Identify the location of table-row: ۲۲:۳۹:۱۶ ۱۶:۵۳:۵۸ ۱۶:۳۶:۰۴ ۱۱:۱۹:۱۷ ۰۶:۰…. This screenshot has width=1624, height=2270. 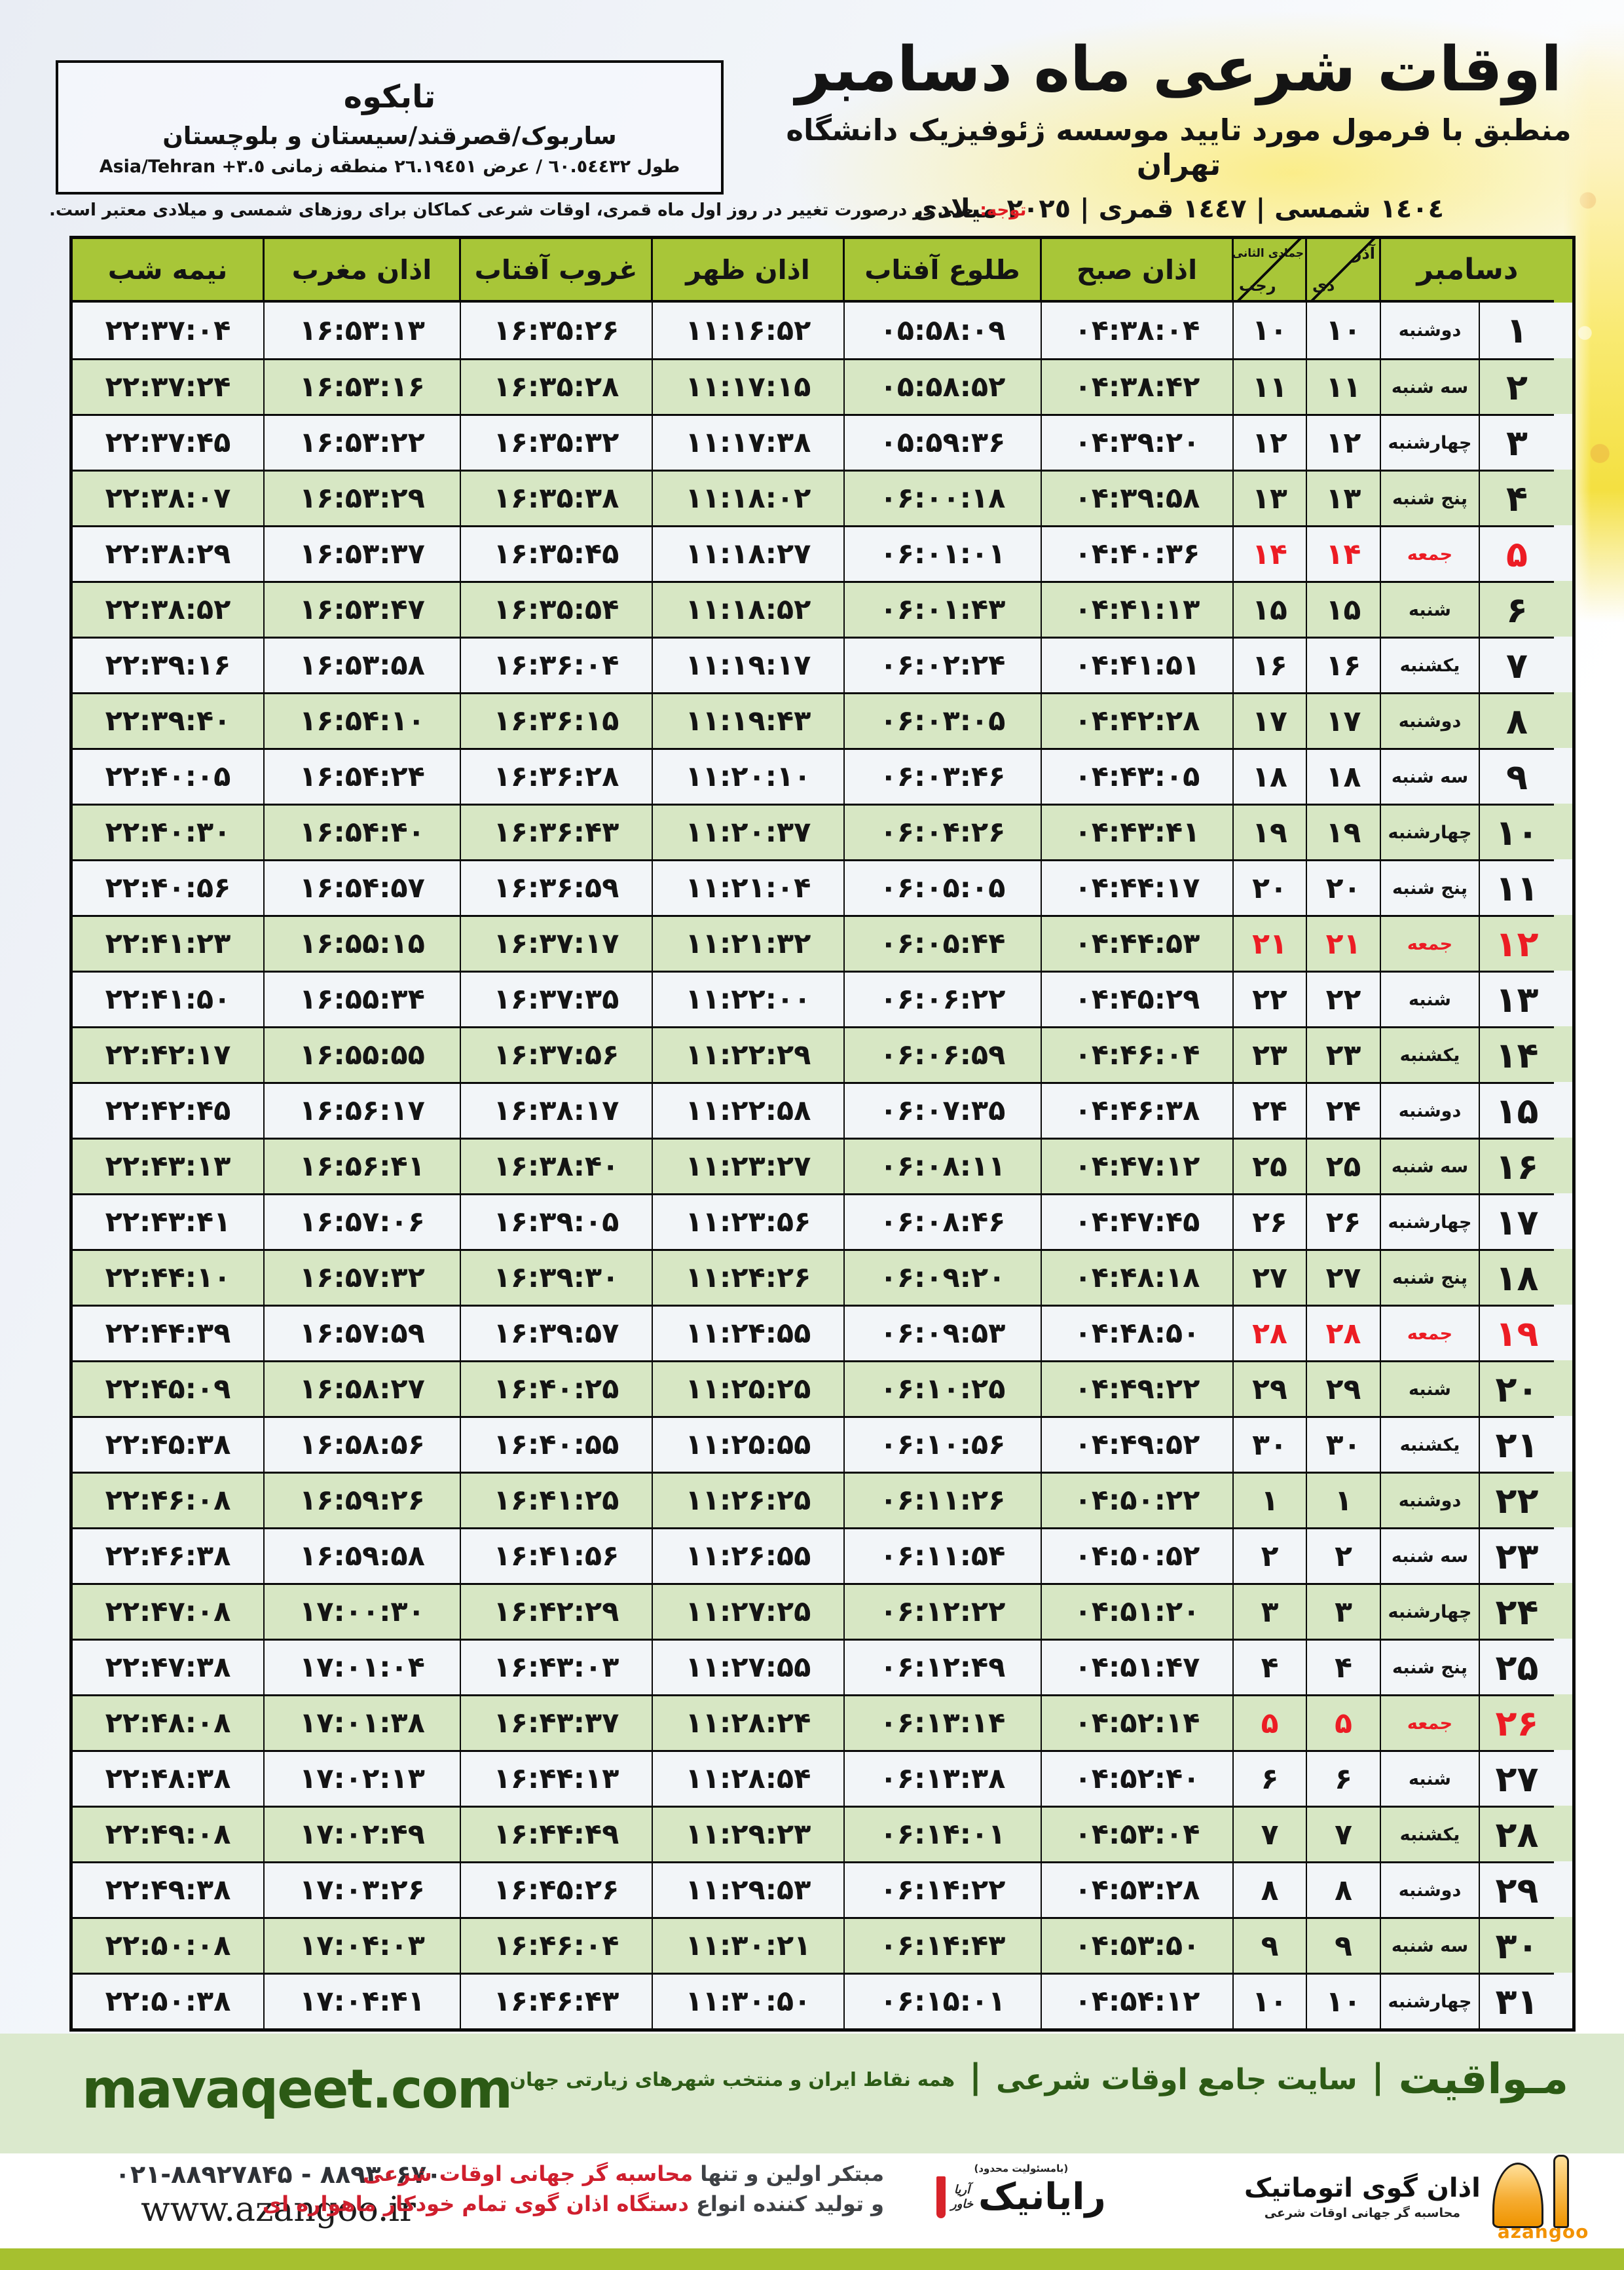
(822, 664).